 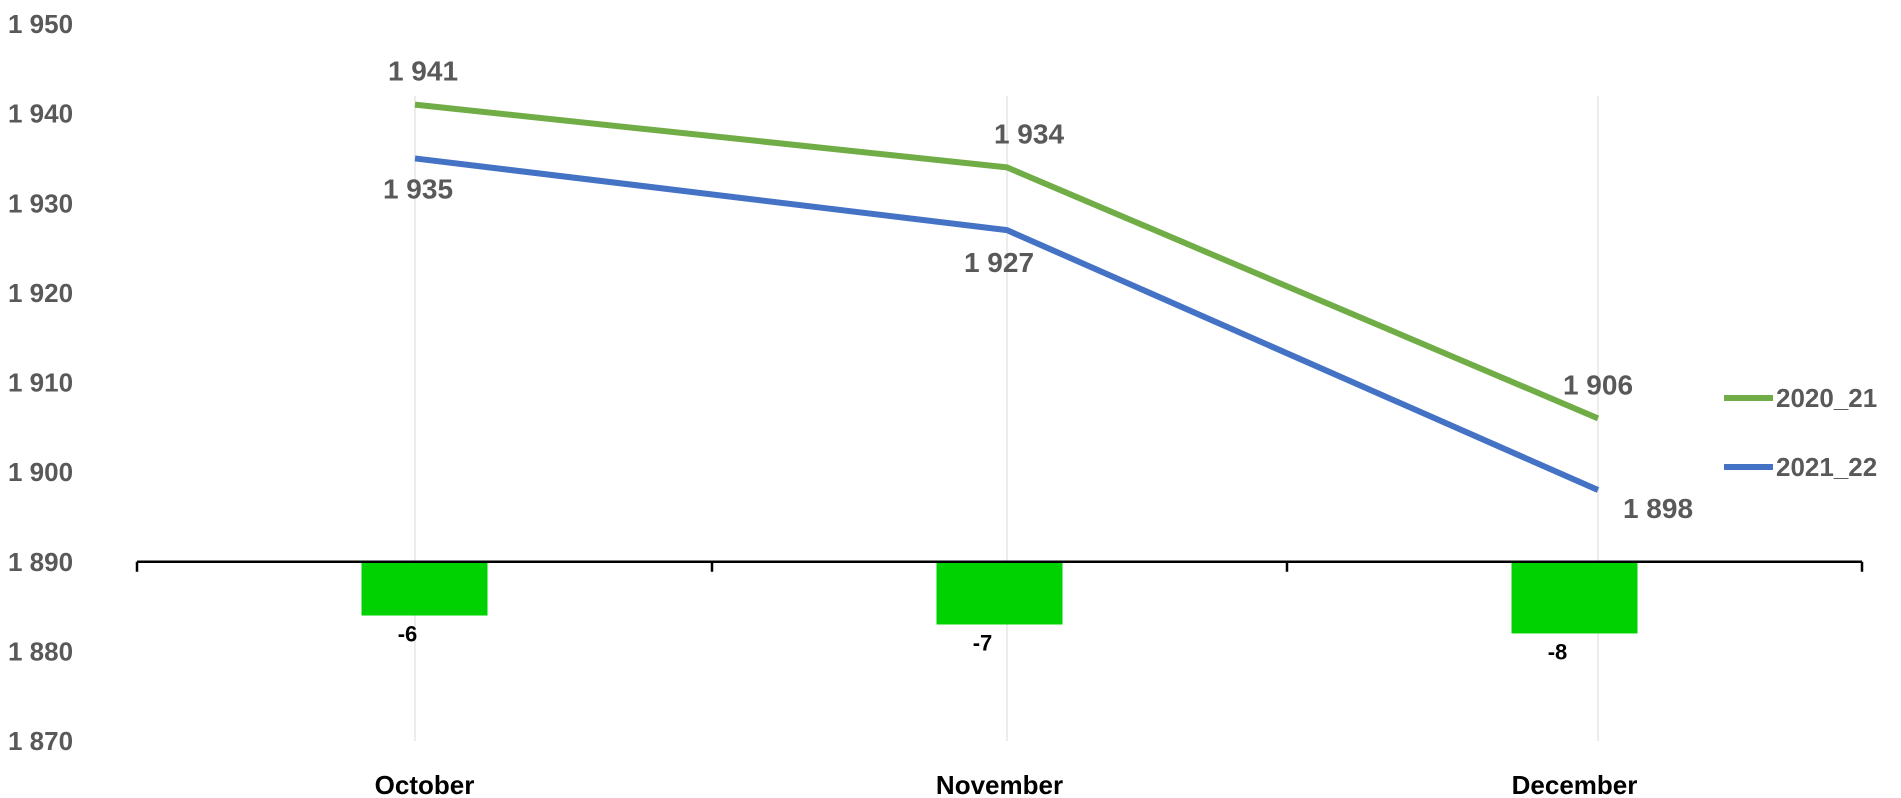 I want to click on x-tick-label-november: November, so click(x=999, y=784).